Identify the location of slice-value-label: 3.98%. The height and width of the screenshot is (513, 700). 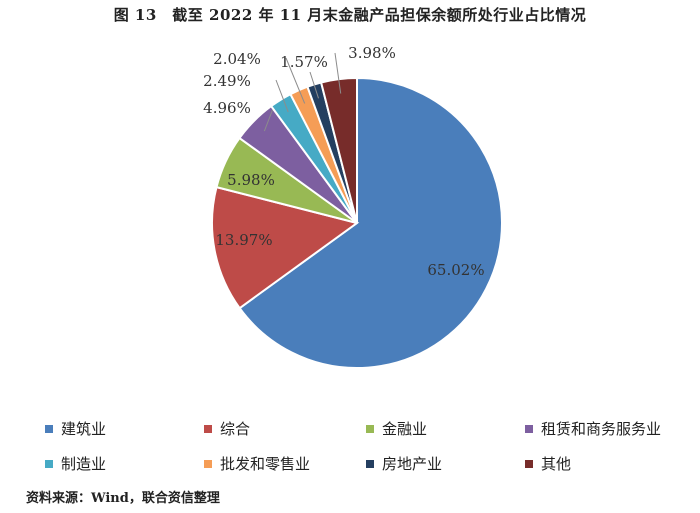
(372, 53).